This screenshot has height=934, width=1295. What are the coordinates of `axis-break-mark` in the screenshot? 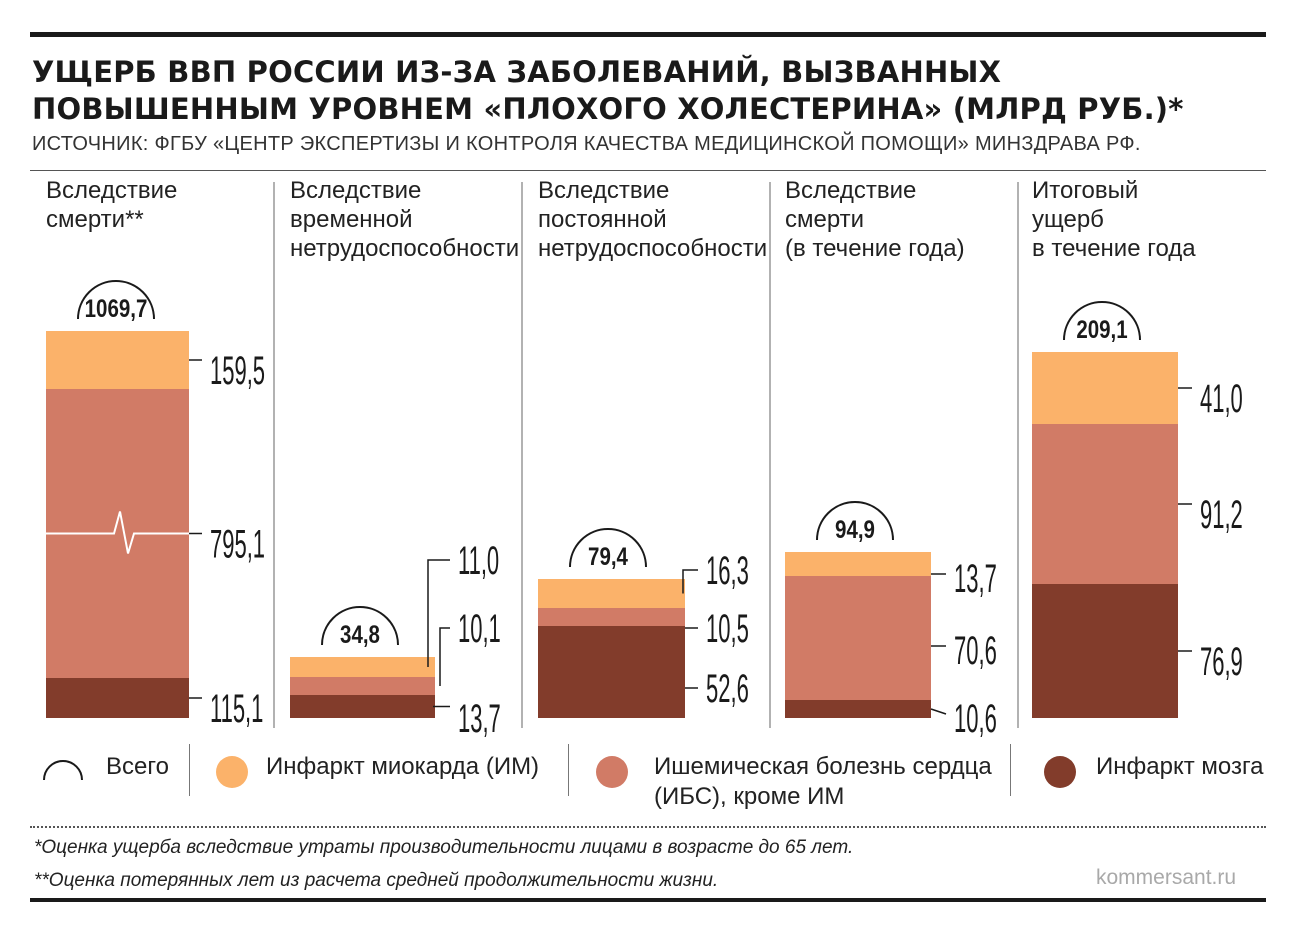 It's located at (117, 532).